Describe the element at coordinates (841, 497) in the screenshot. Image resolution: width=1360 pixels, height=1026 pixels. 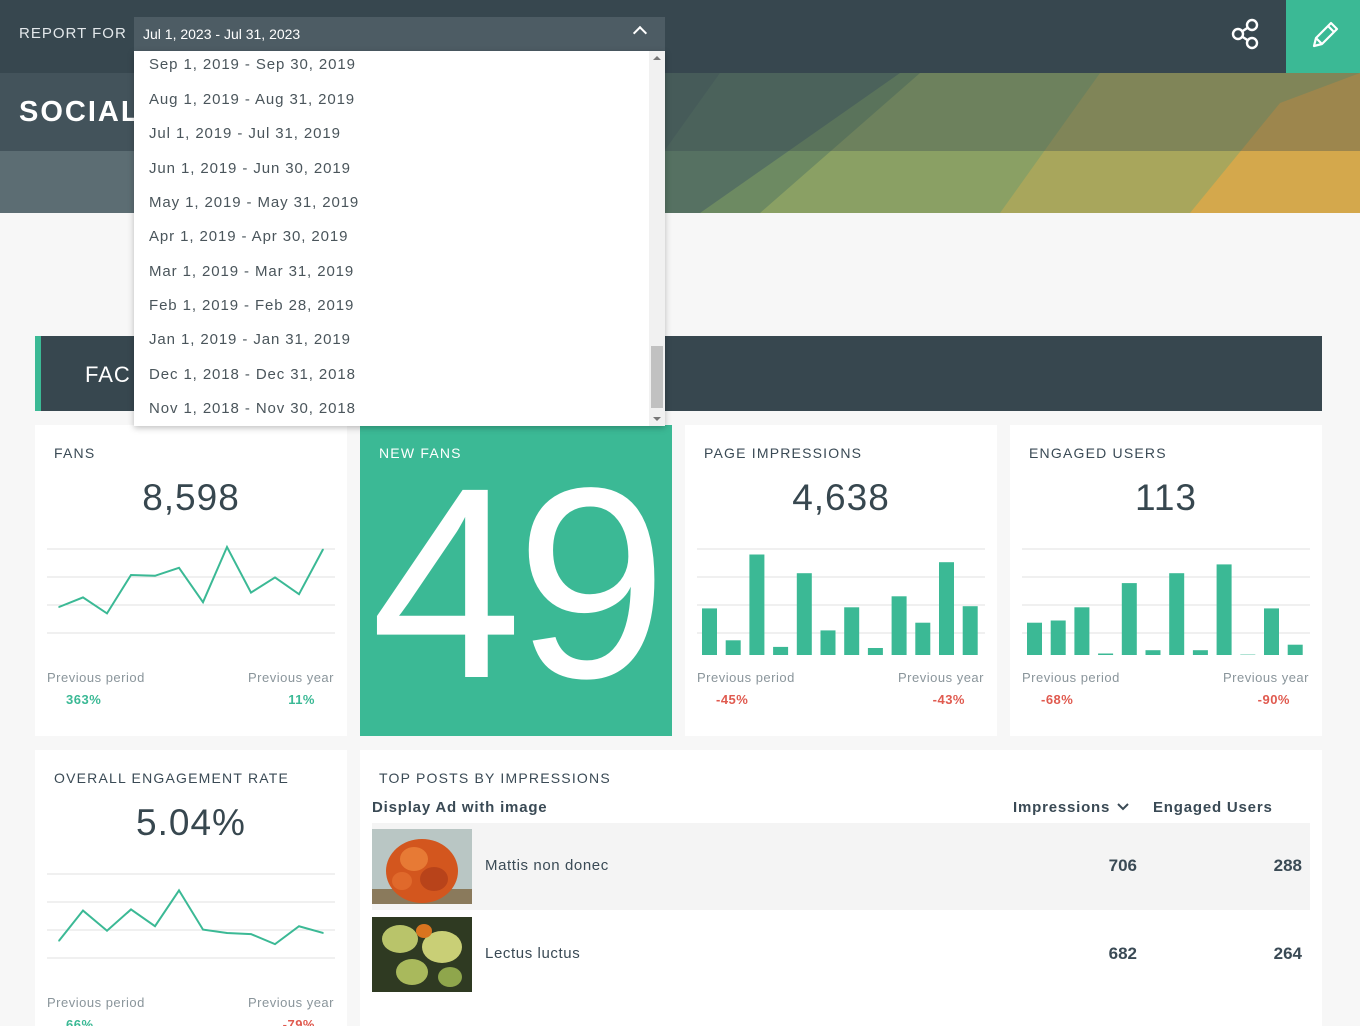
I see `page-impressions-value: 4,638` at that location.